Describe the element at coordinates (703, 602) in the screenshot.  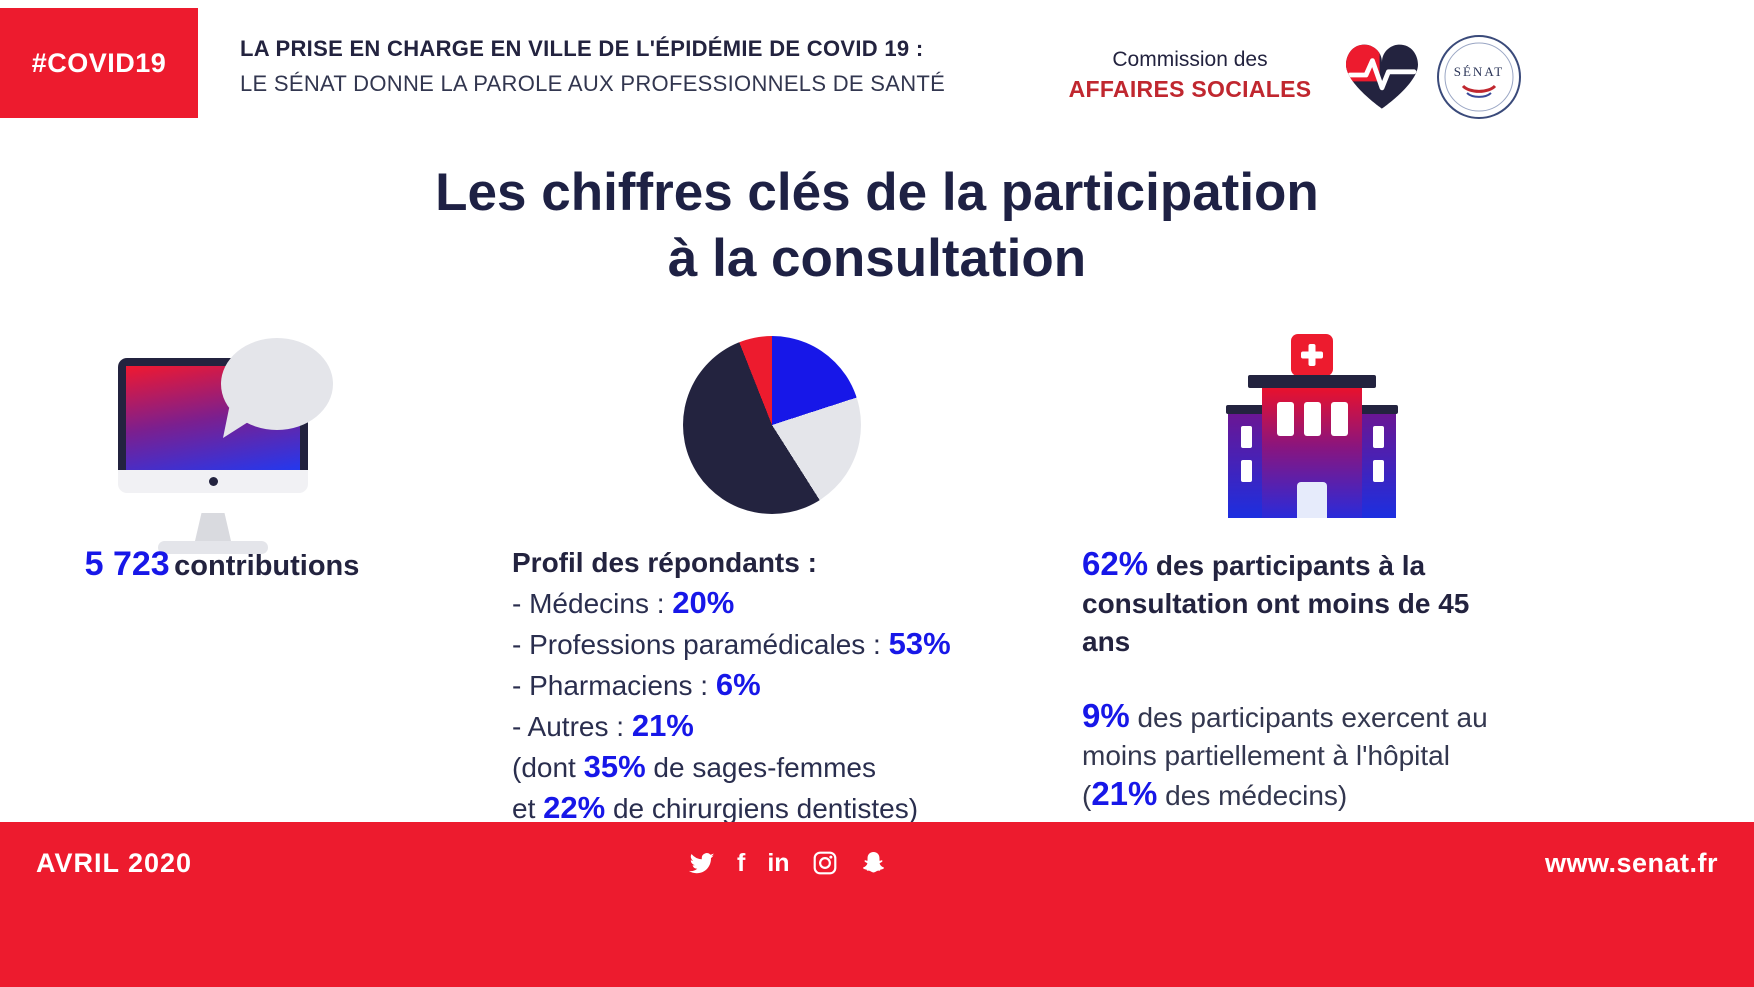
I see `profile-item-value: 20%` at that location.